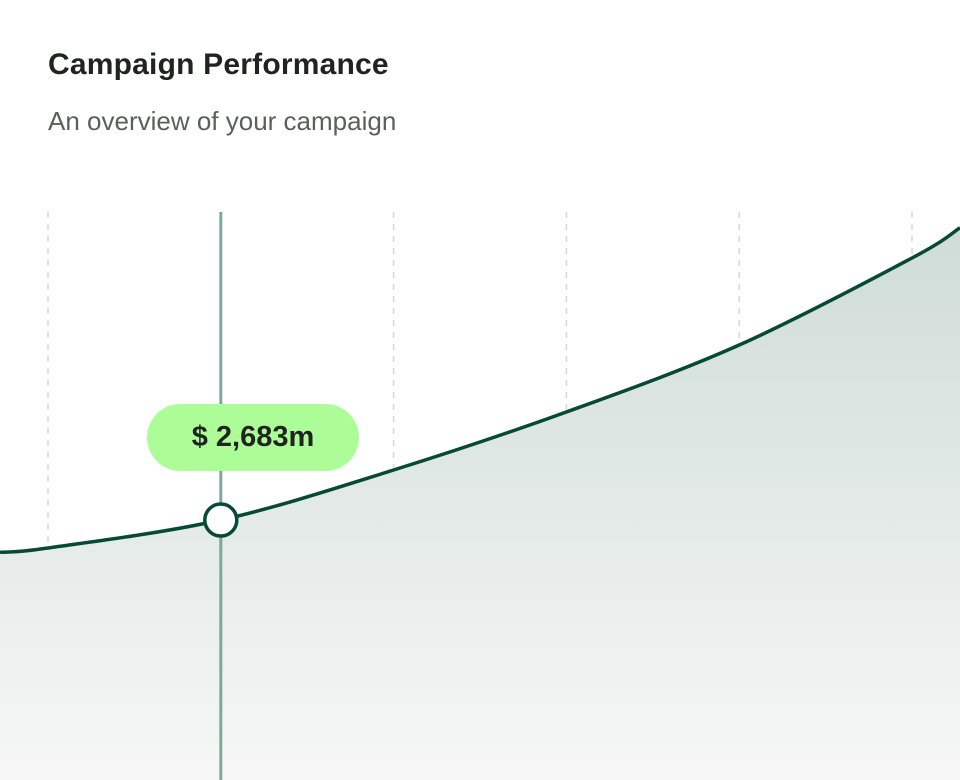  What do you see at coordinates (218, 64) in the screenshot?
I see `page-title: Campaign Performance` at bounding box center [218, 64].